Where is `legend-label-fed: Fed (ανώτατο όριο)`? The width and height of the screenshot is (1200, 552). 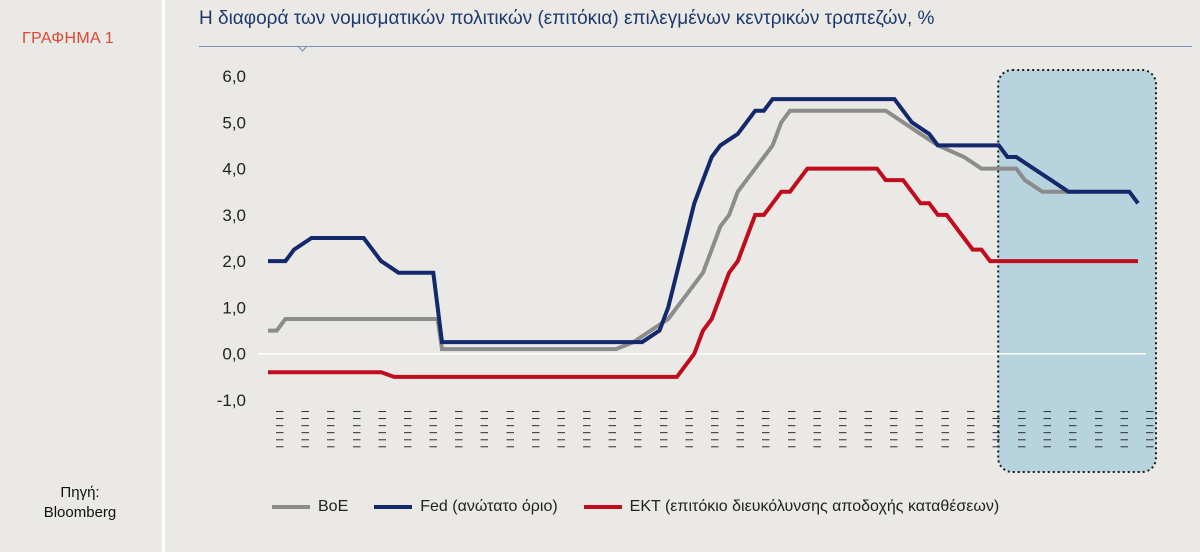 legend-label-fed: Fed (ανώτατο όριο) is located at coordinates (489, 506).